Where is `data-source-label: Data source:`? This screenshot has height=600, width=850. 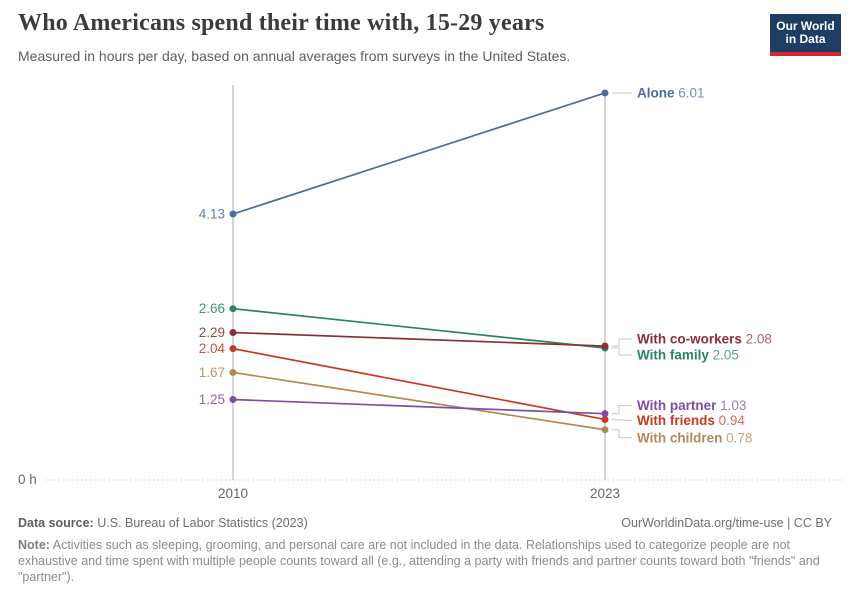
data-source-label: Data source: is located at coordinates (56, 523).